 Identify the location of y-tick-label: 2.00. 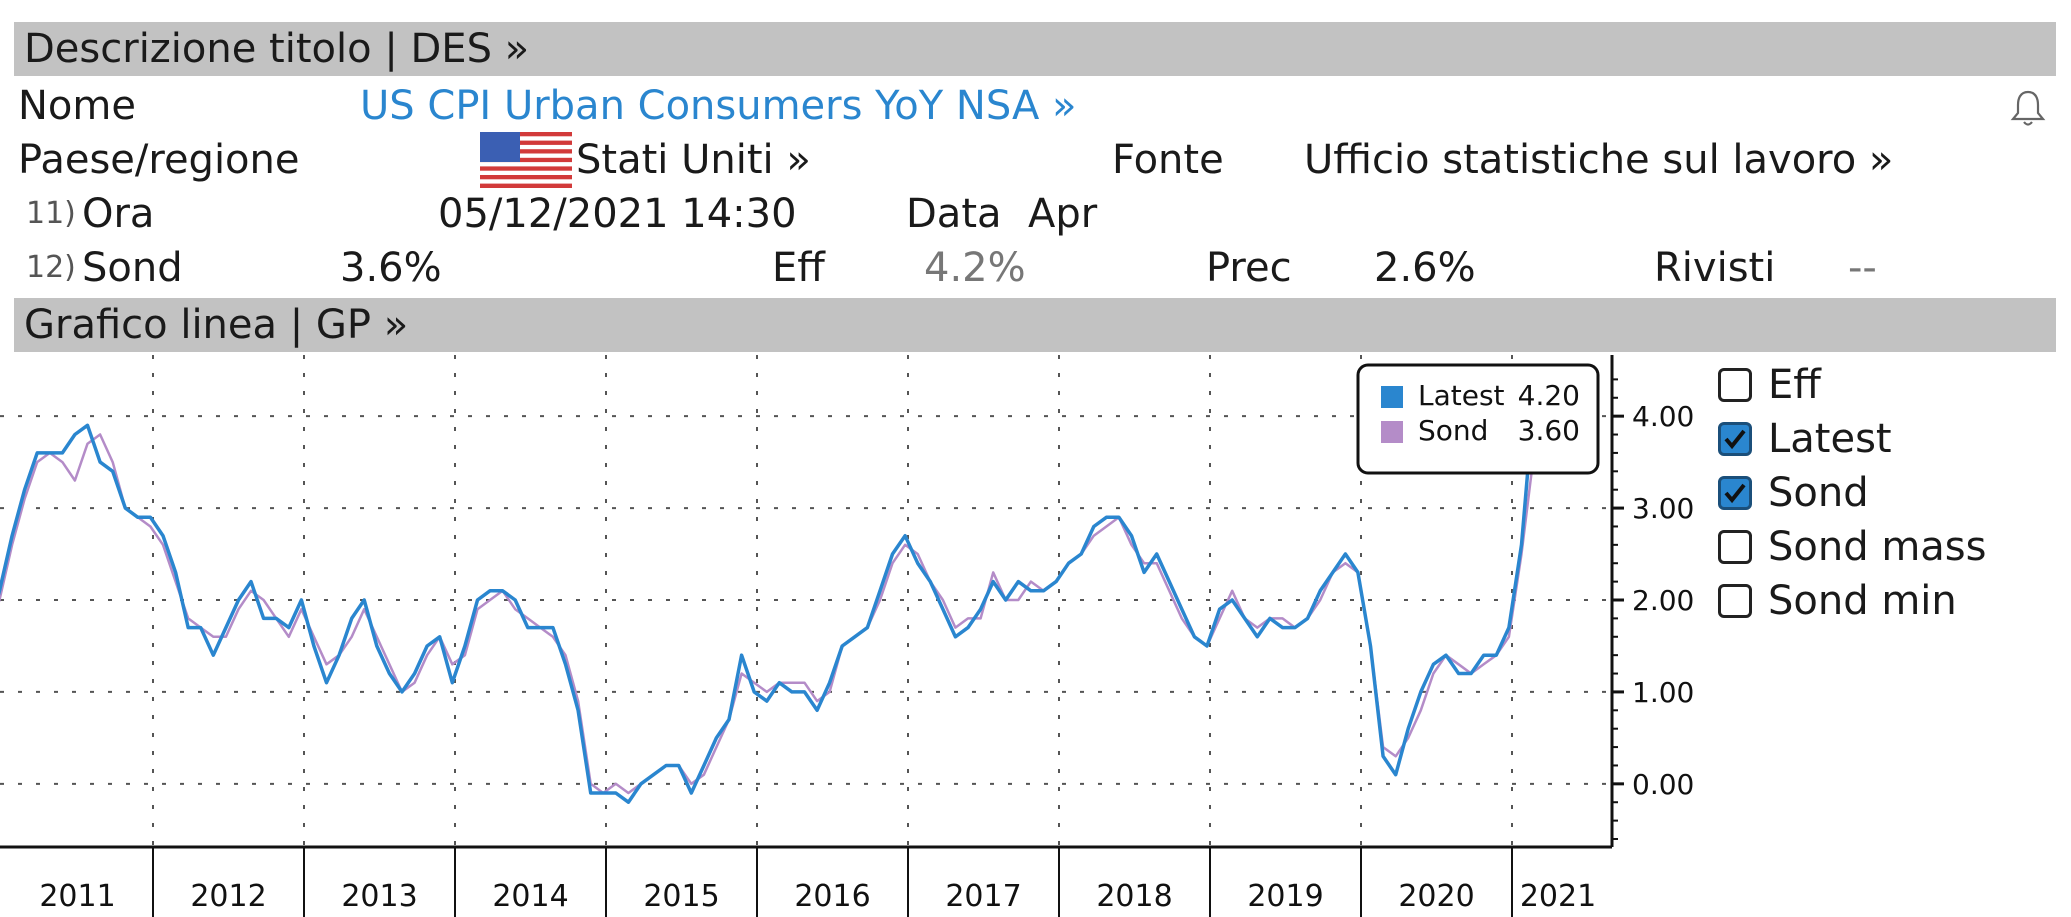
(1663, 600).